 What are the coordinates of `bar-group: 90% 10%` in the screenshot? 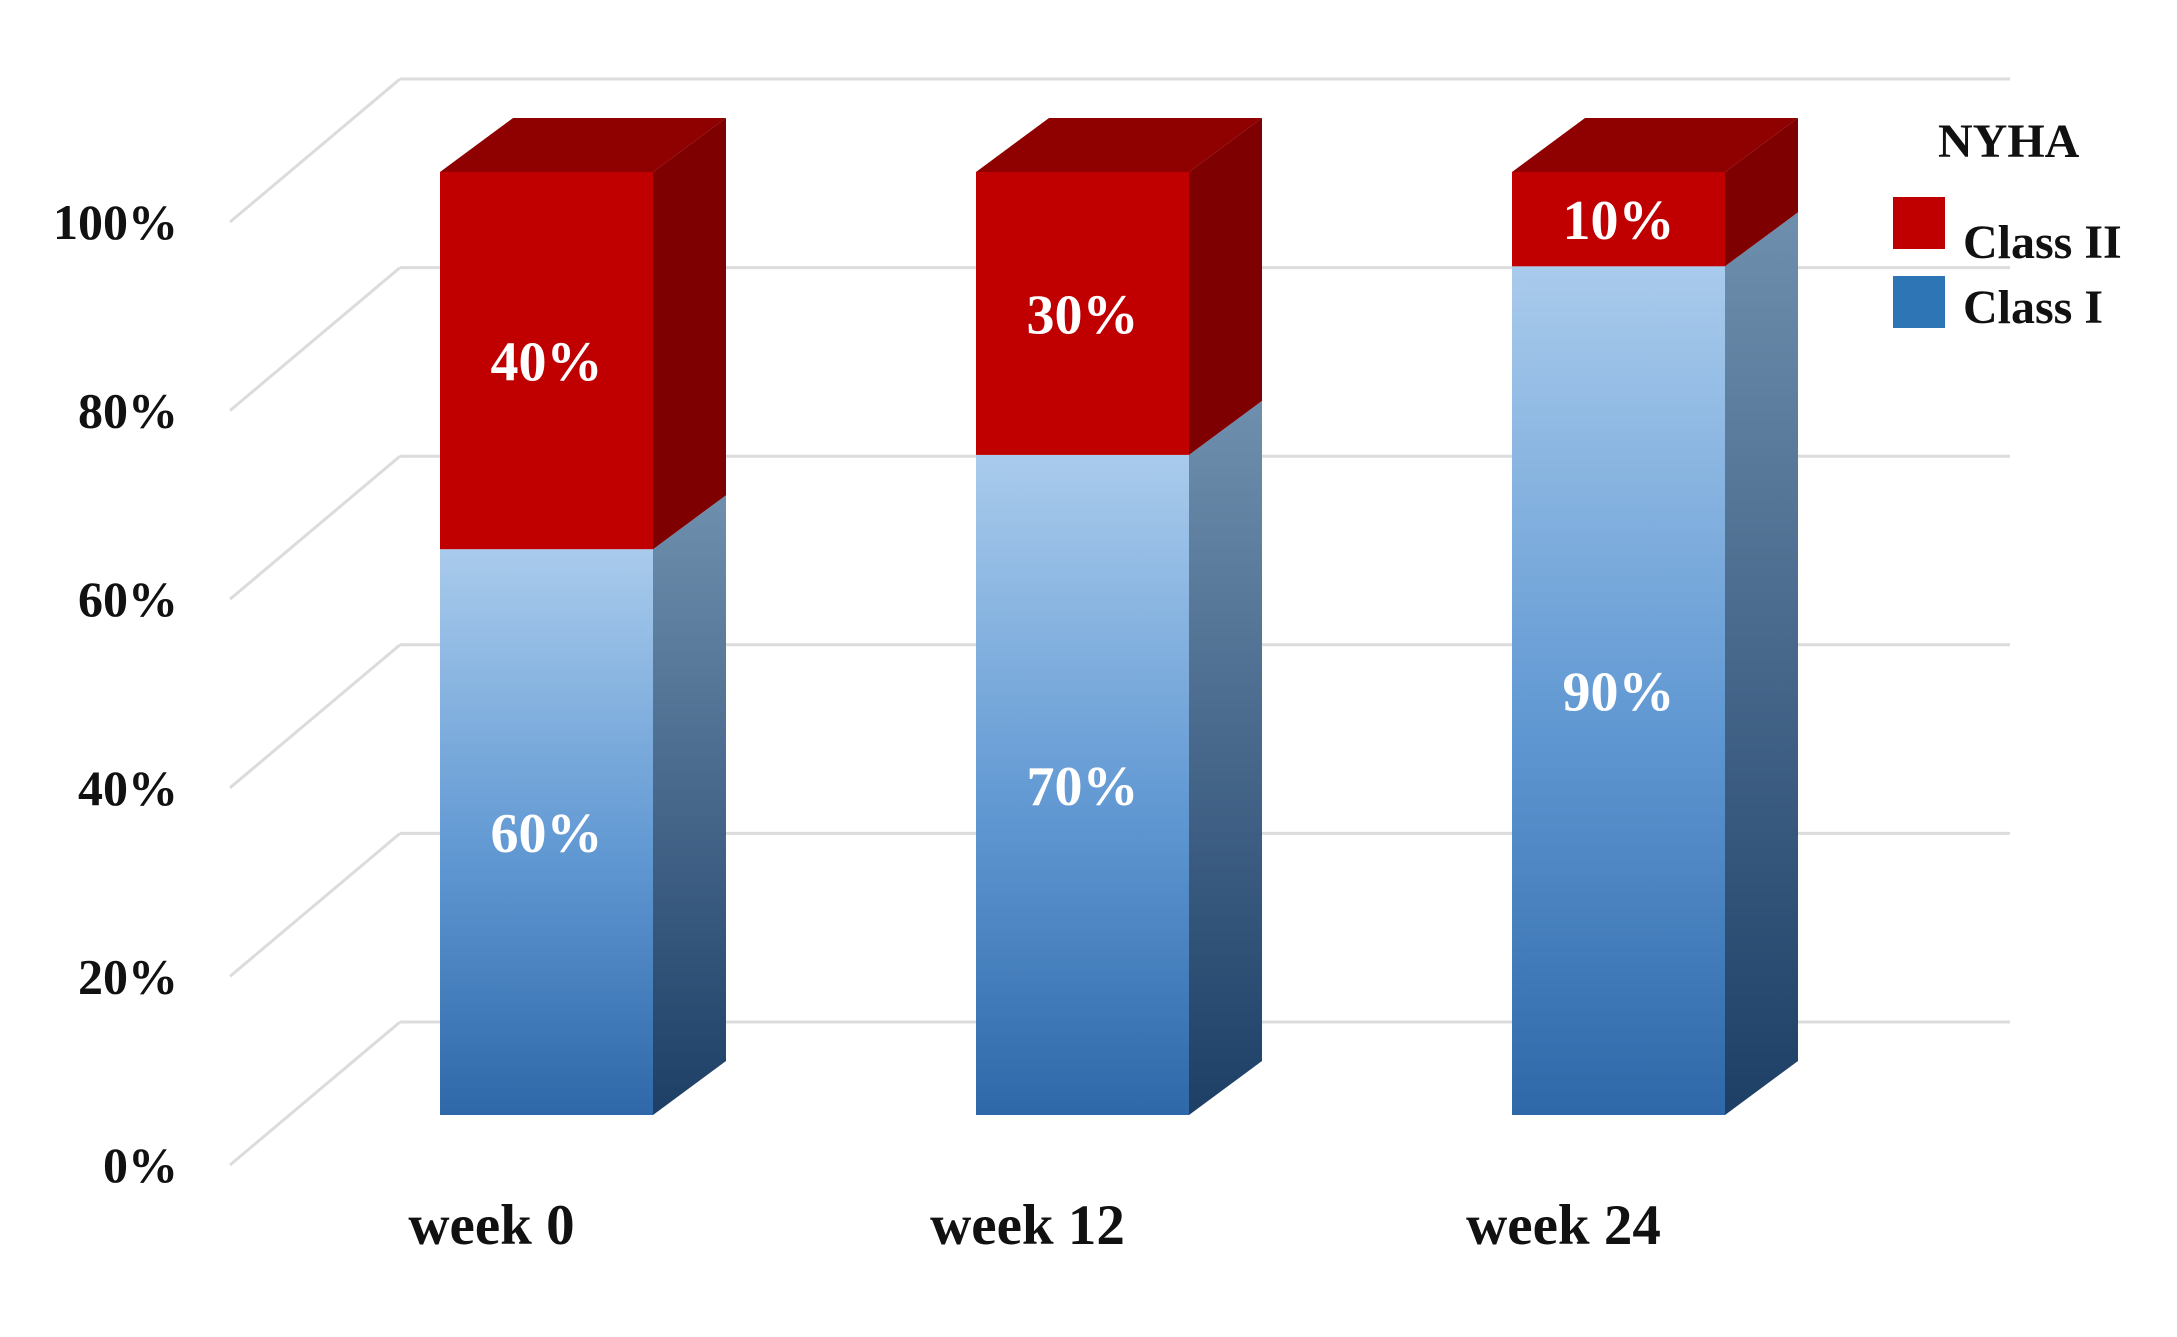 It's located at (1655, 617).